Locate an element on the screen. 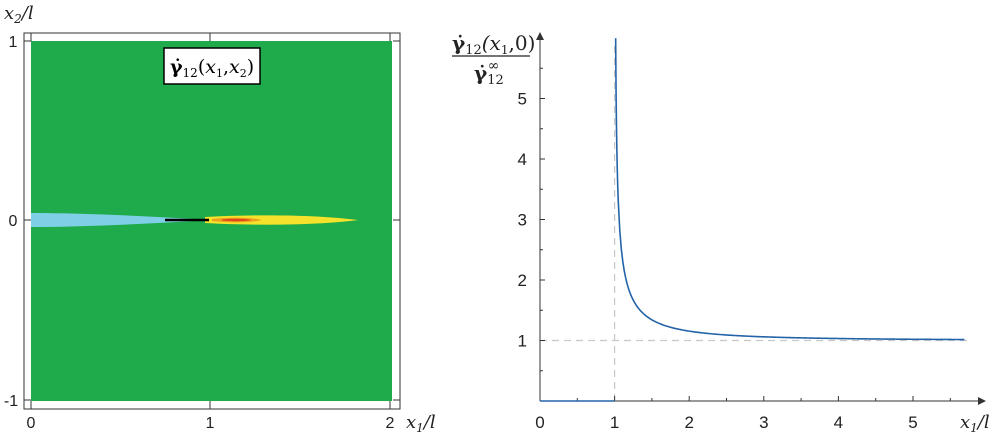 This screenshot has width=992, height=434. contour-ytick-label: 0 is located at coordinates (13, 221).